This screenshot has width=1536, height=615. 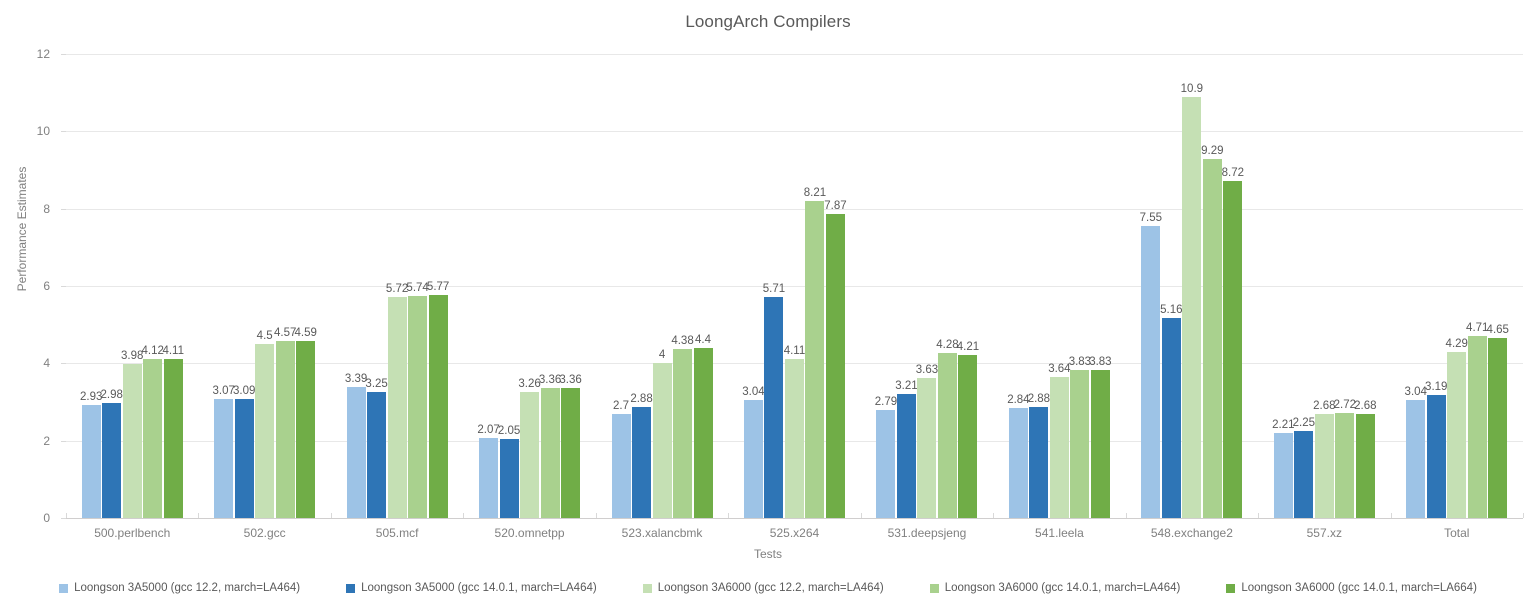 What do you see at coordinates (662, 533) in the screenshot?
I see `x-tick-label: 523.xalancbmk` at bounding box center [662, 533].